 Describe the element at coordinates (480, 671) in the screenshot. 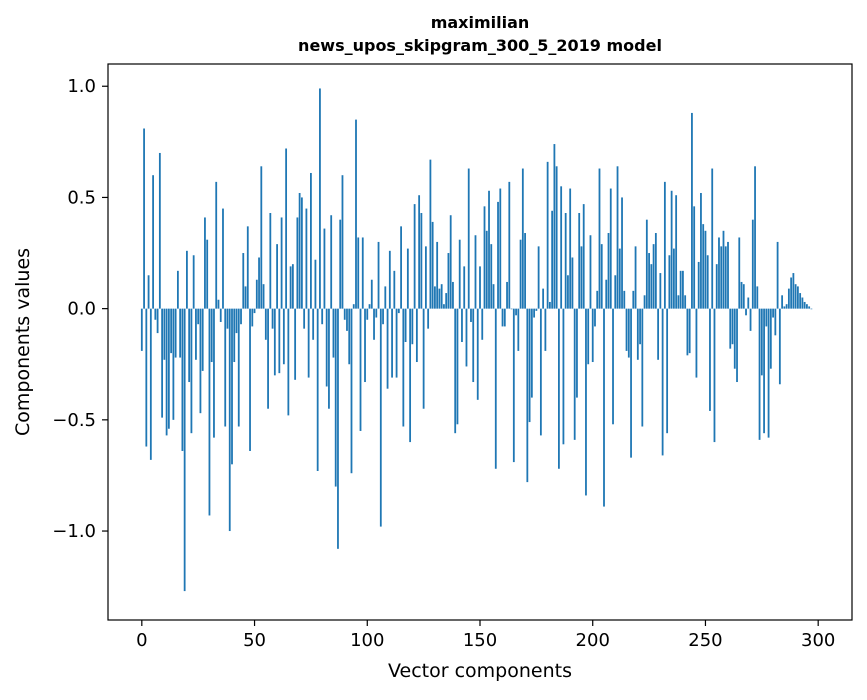

I see `x-axis-label: Vector components` at that location.